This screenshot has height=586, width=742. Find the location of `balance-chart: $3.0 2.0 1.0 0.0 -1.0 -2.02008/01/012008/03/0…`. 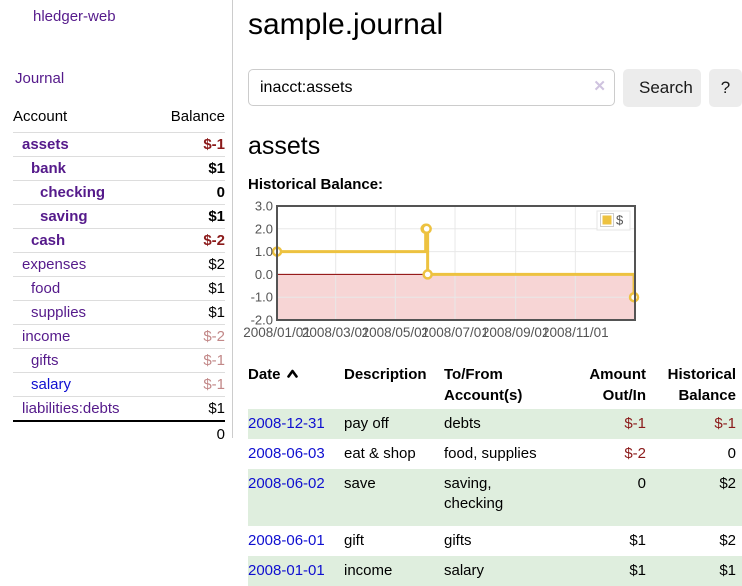

balance-chart: $3.0 2.0 1.0 0.0 -1.0 -2.02008/01/012008/03/0… is located at coordinates (441, 269).